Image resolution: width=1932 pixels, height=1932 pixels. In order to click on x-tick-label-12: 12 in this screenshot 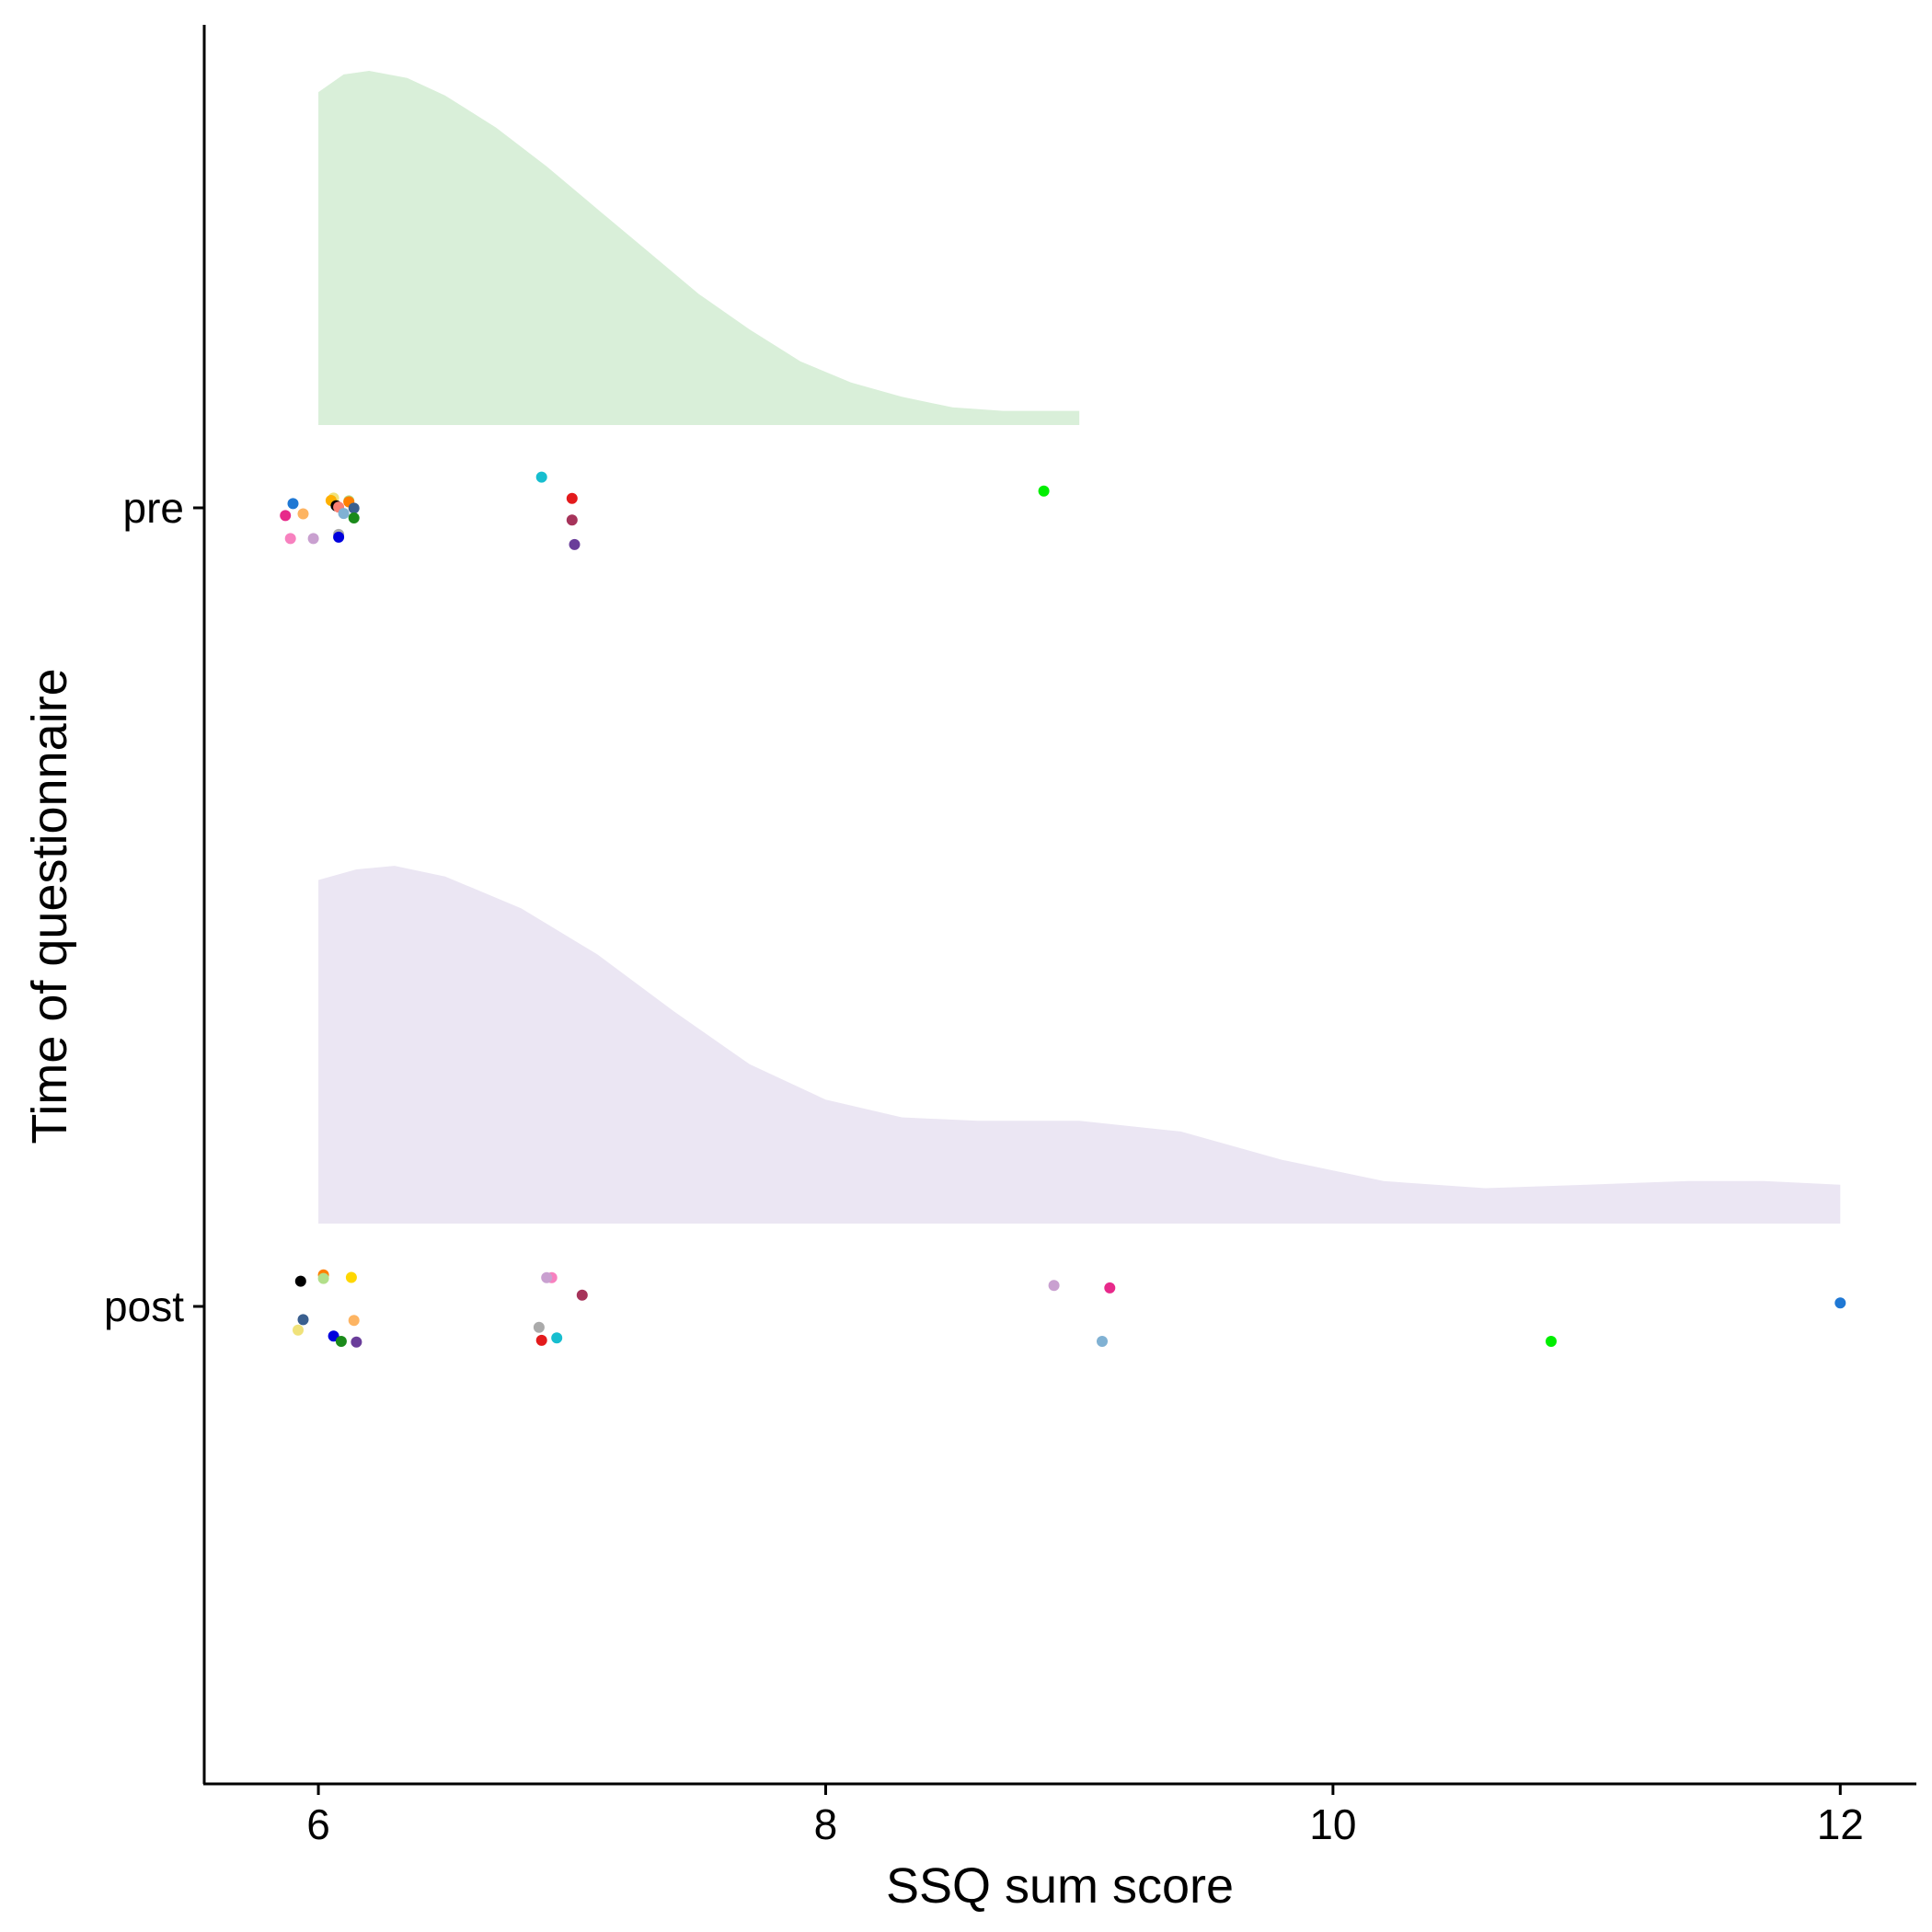, I will do `click(1840, 1824)`.